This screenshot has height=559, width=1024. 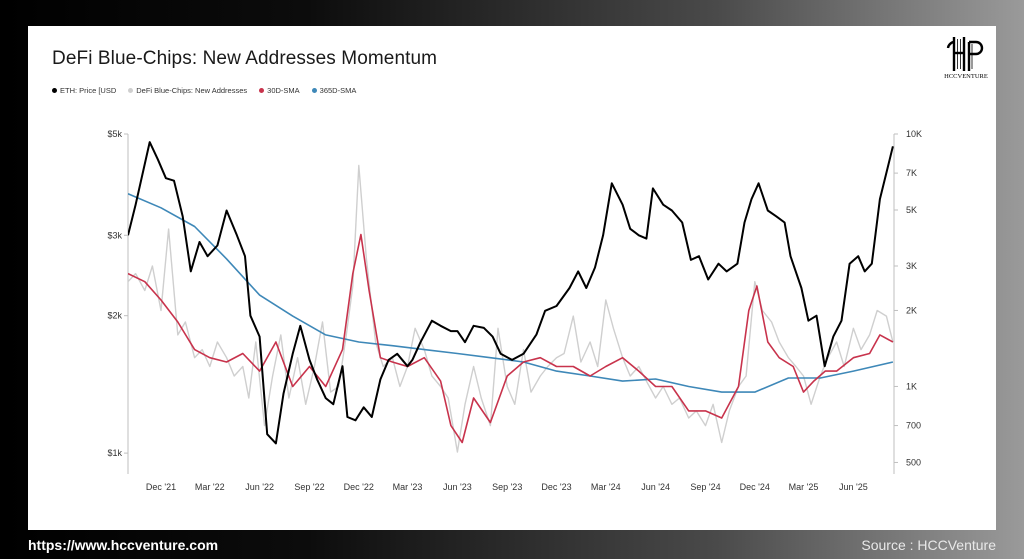 What do you see at coordinates (245, 58) in the screenshot?
I see `chart-title: DeFi Blue-Chips: New Addresses Momentum` at bounding box center [245, 58].